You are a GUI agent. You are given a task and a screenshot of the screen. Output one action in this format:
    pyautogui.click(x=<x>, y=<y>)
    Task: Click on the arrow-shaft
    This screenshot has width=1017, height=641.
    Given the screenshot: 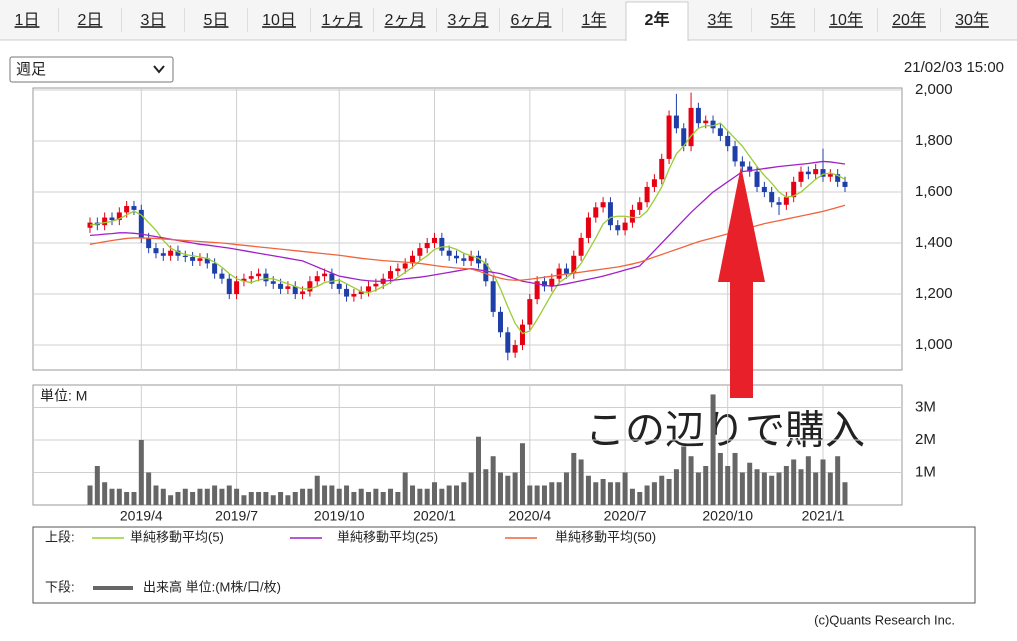 What is the action you would take?
    pyautogui.click(x=741, y=339)
    